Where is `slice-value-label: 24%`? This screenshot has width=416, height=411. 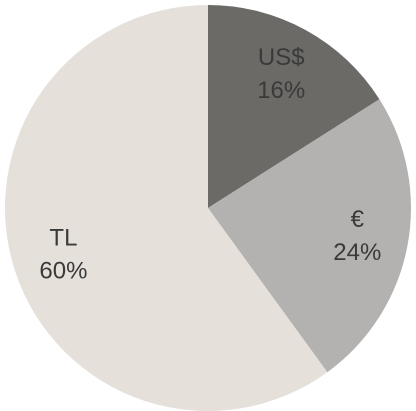 slice-value-label: 24% is located at coordinates (357, 252).